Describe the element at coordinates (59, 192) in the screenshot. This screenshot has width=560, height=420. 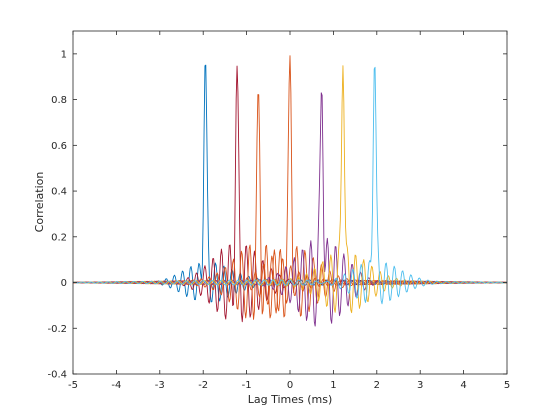
I see `y-tick-label: 0.4` at that location.